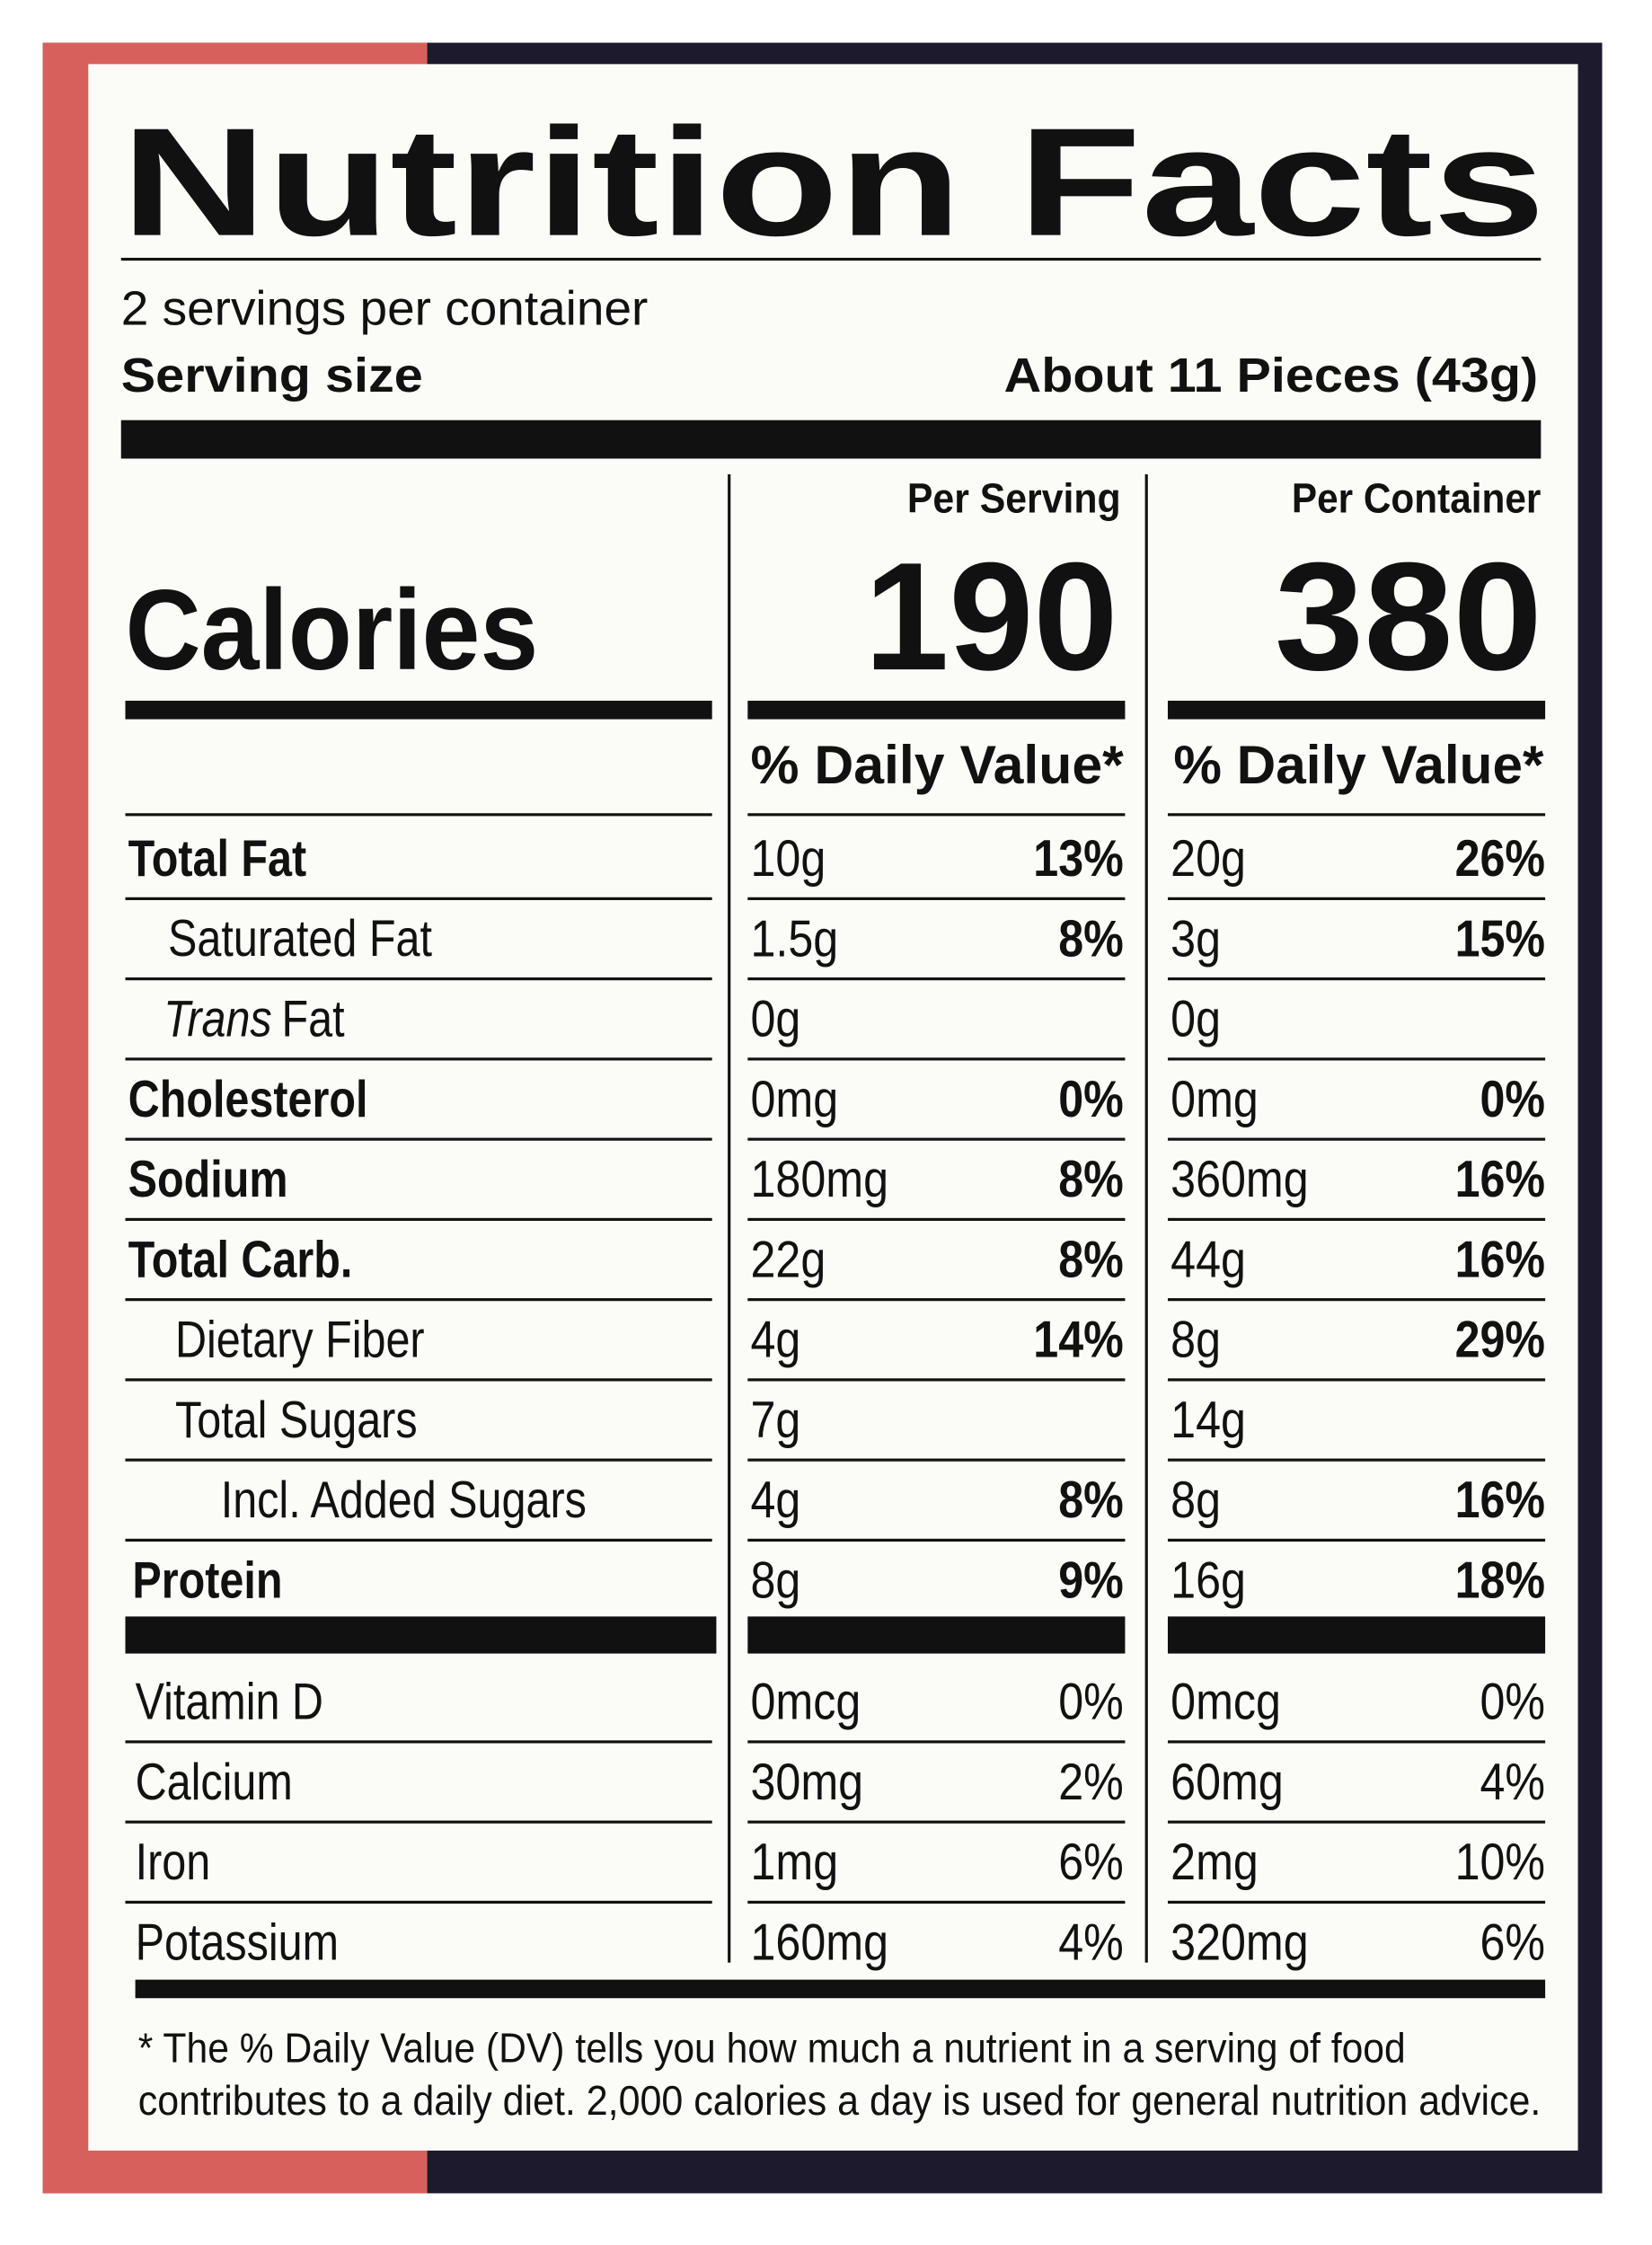  I want to click on nutrient-label: Vitamin D, so click(229, 1702).